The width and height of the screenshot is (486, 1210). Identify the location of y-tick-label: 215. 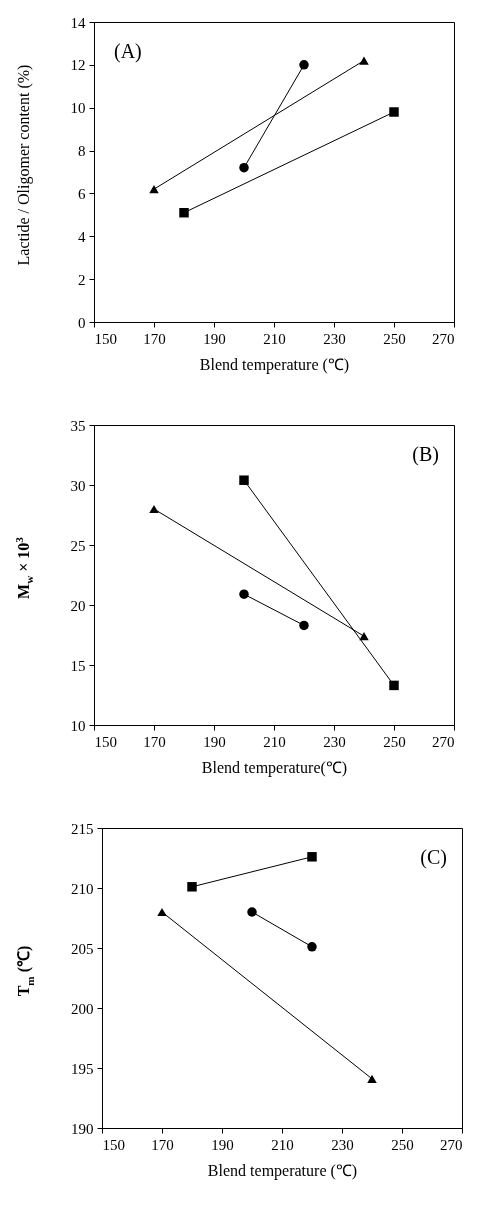
(82, 828).